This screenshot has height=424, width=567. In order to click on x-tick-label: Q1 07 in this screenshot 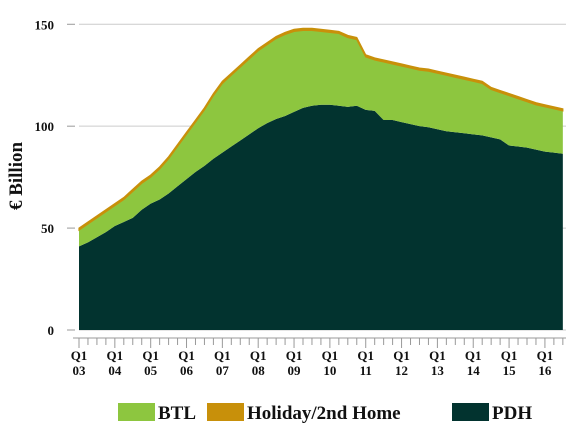, I will do `click(222, 363)`.